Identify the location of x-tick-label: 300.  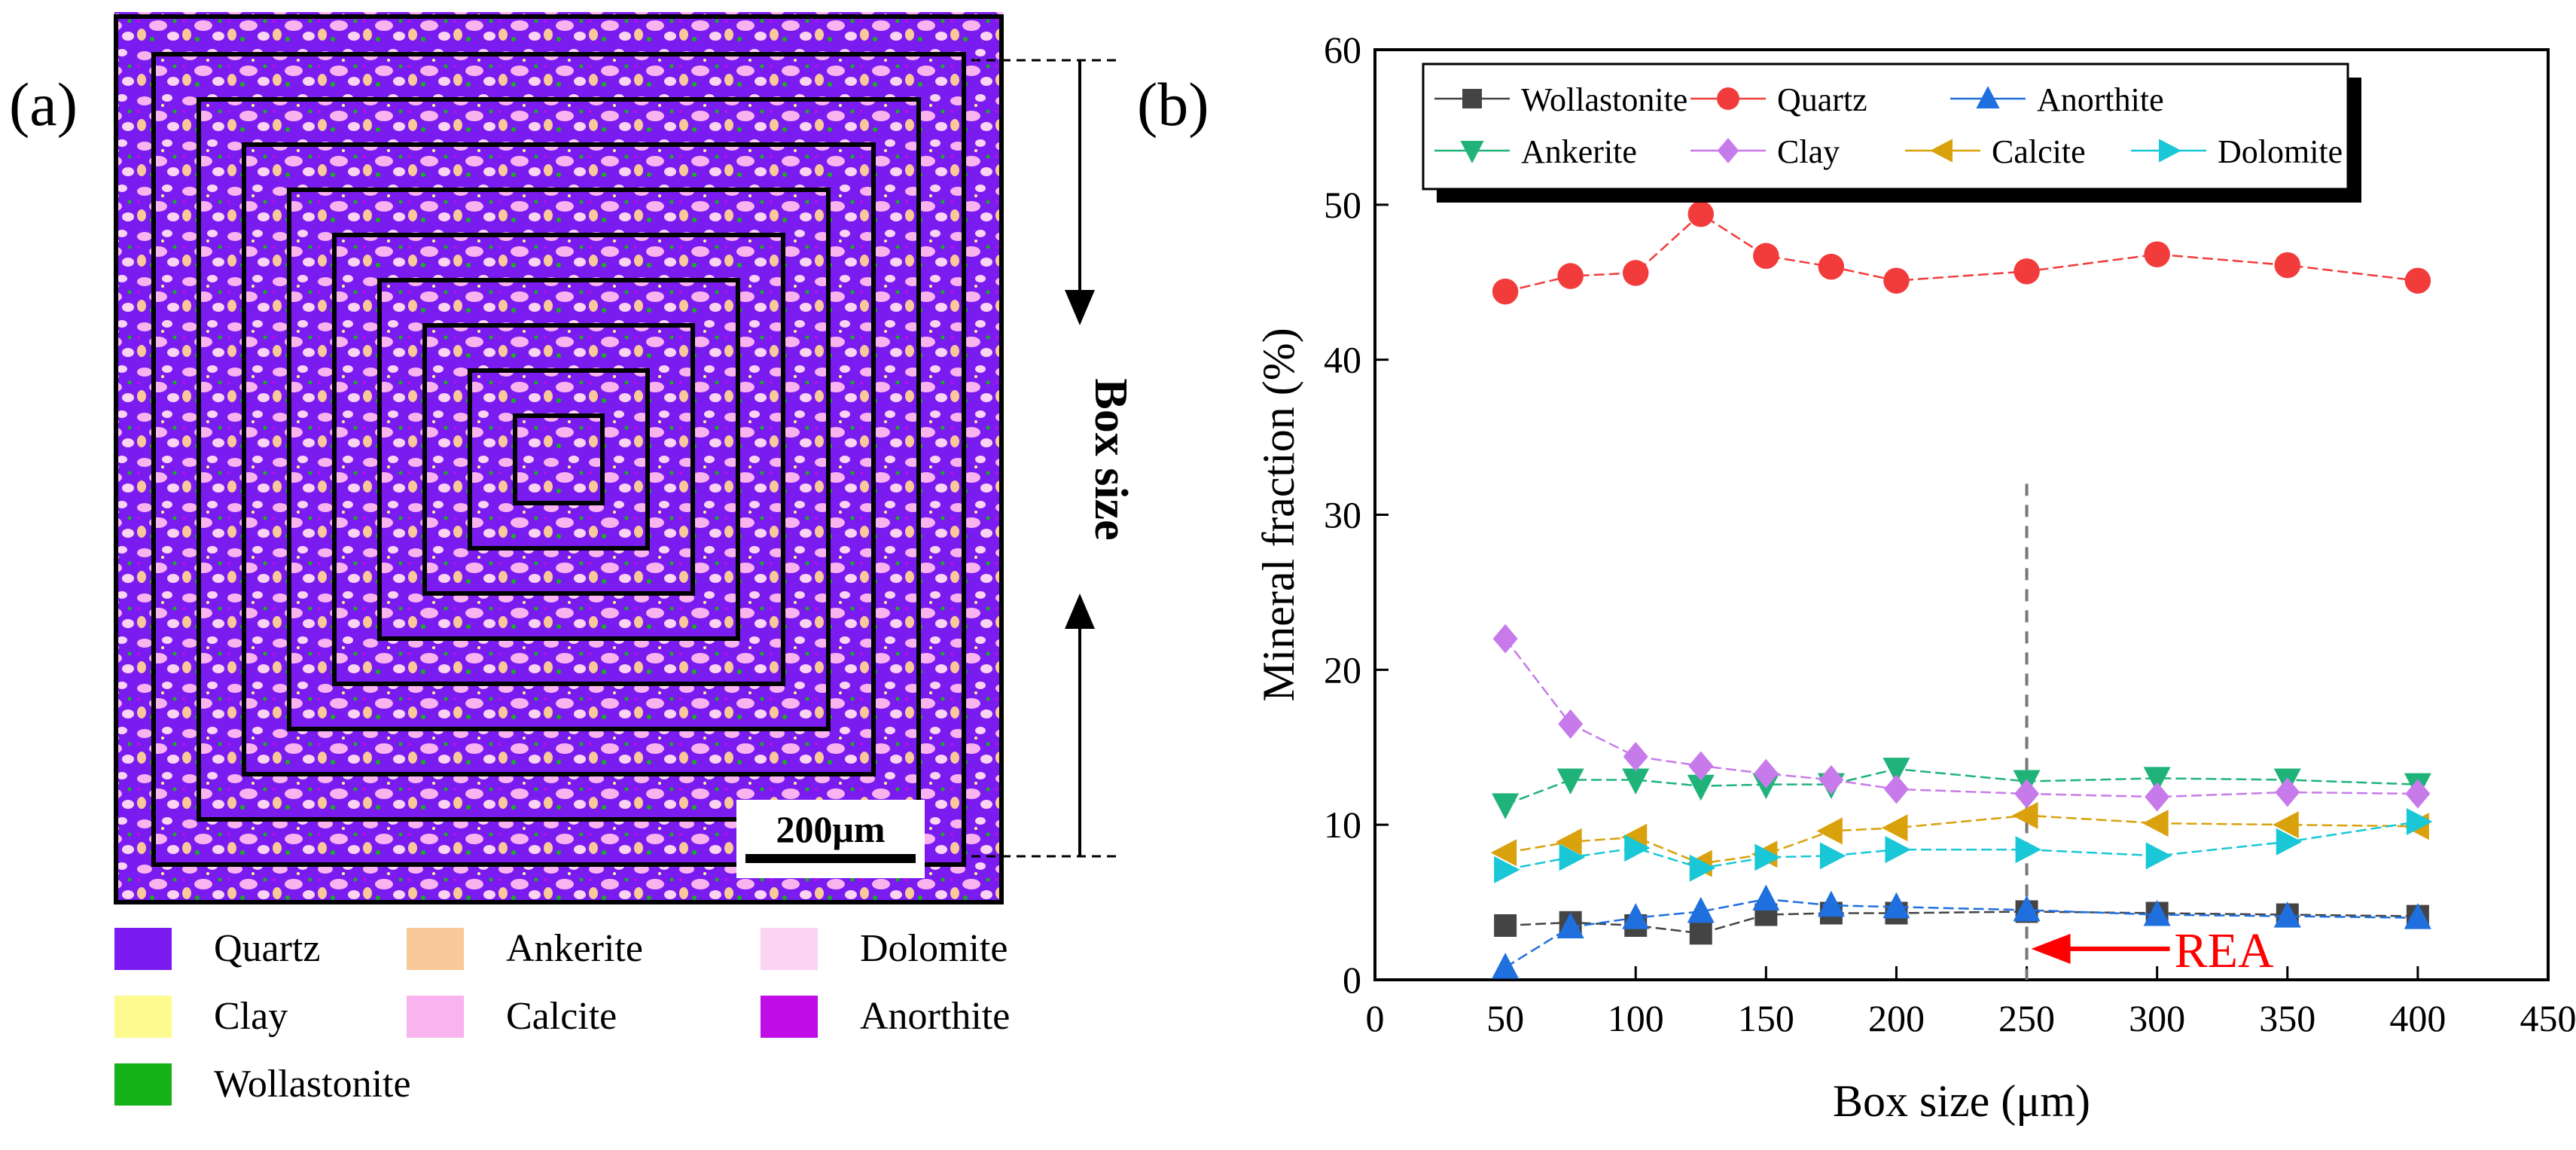
(2157, 1018).